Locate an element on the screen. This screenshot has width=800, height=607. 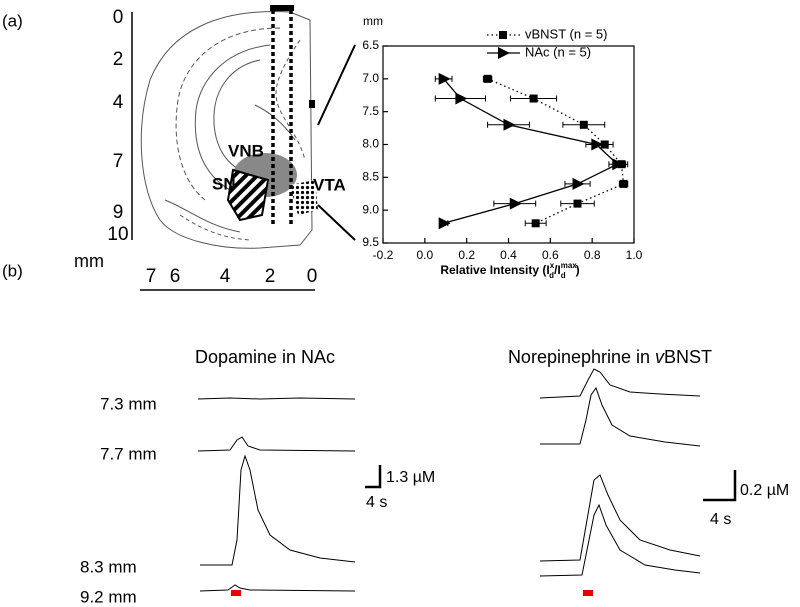
panel-label: (a) is located at coordinates (12, 20).